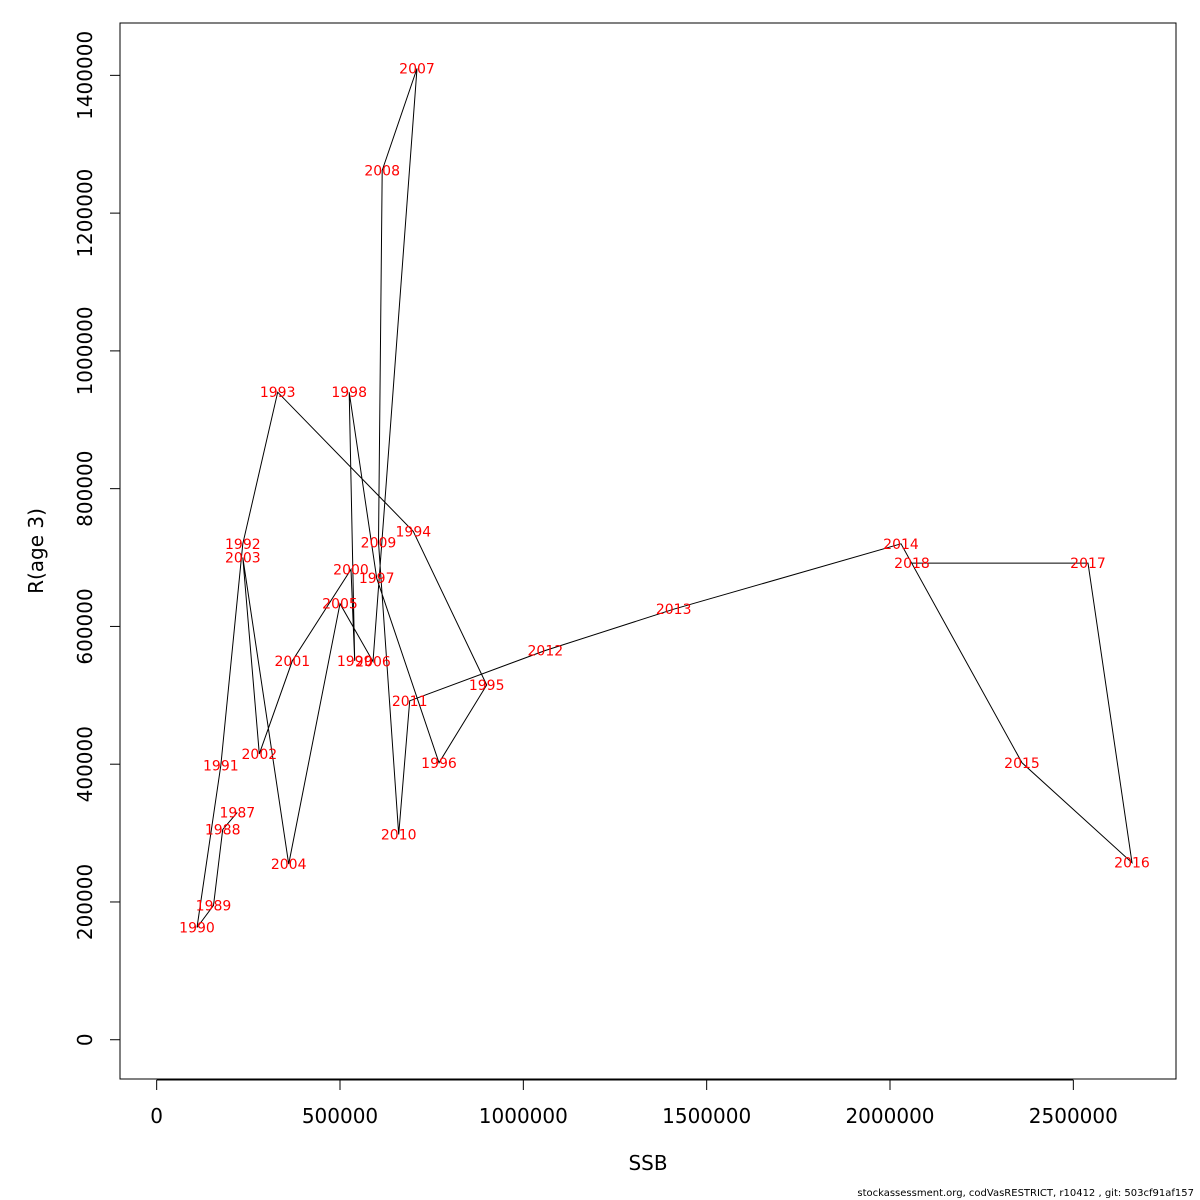 The height and width of the screenshot is (1200, 1200). I want to click on year-label: 1997, so click(377, 579).